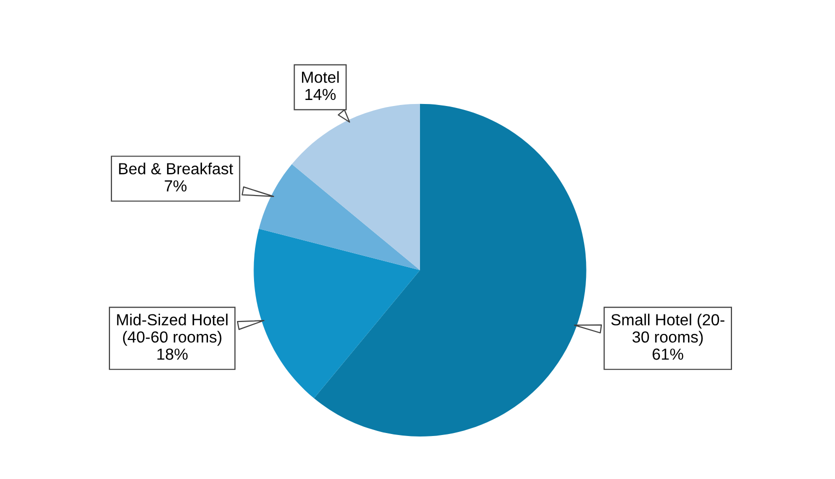 The image size is (835, 479). I want to click on slice-label: Mid-Sized Hotel (40-60 rooms), so click(172, 330).